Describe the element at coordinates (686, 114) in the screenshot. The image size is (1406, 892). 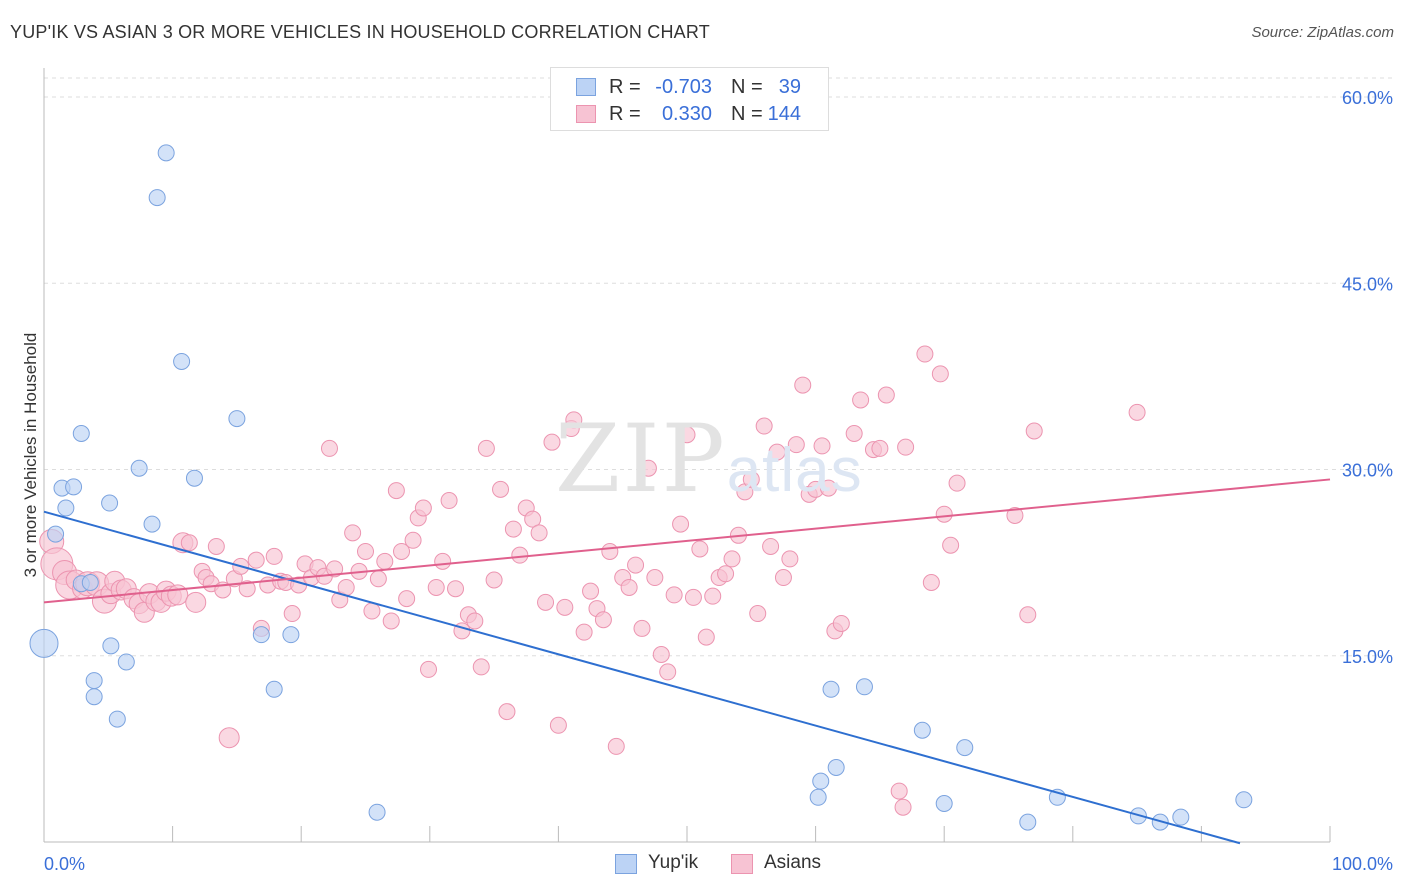
I see `r-value: 0.330` at that location.